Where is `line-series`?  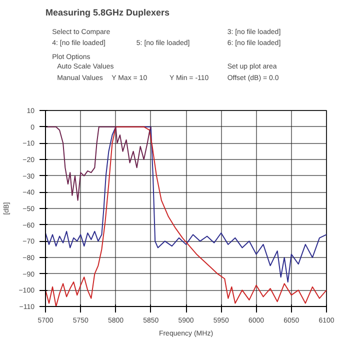
line-series is located at coordinates (99, 163).